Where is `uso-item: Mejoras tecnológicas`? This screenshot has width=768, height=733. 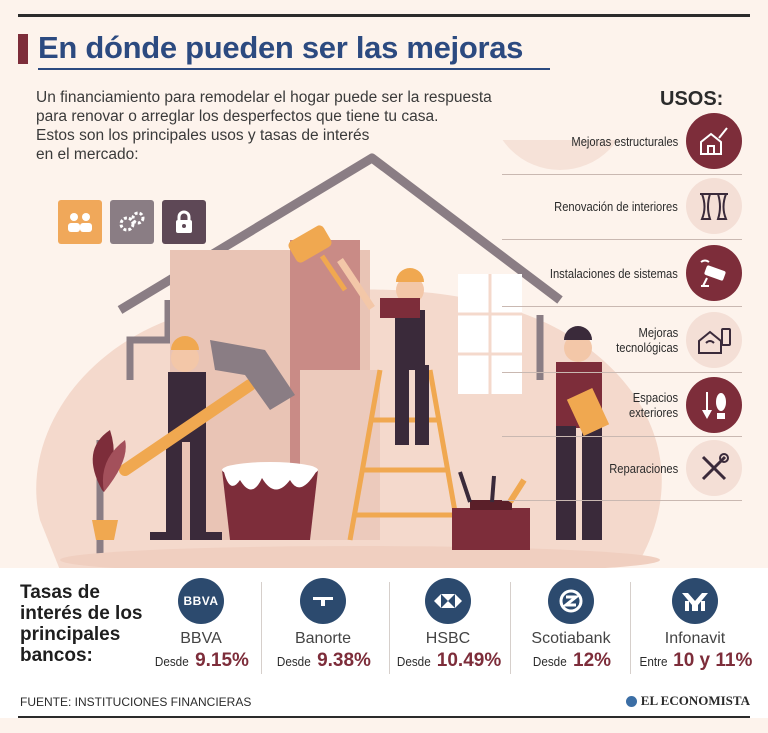 uso-item: Mejoras tecnológicas is located at coordinates (622, 340).